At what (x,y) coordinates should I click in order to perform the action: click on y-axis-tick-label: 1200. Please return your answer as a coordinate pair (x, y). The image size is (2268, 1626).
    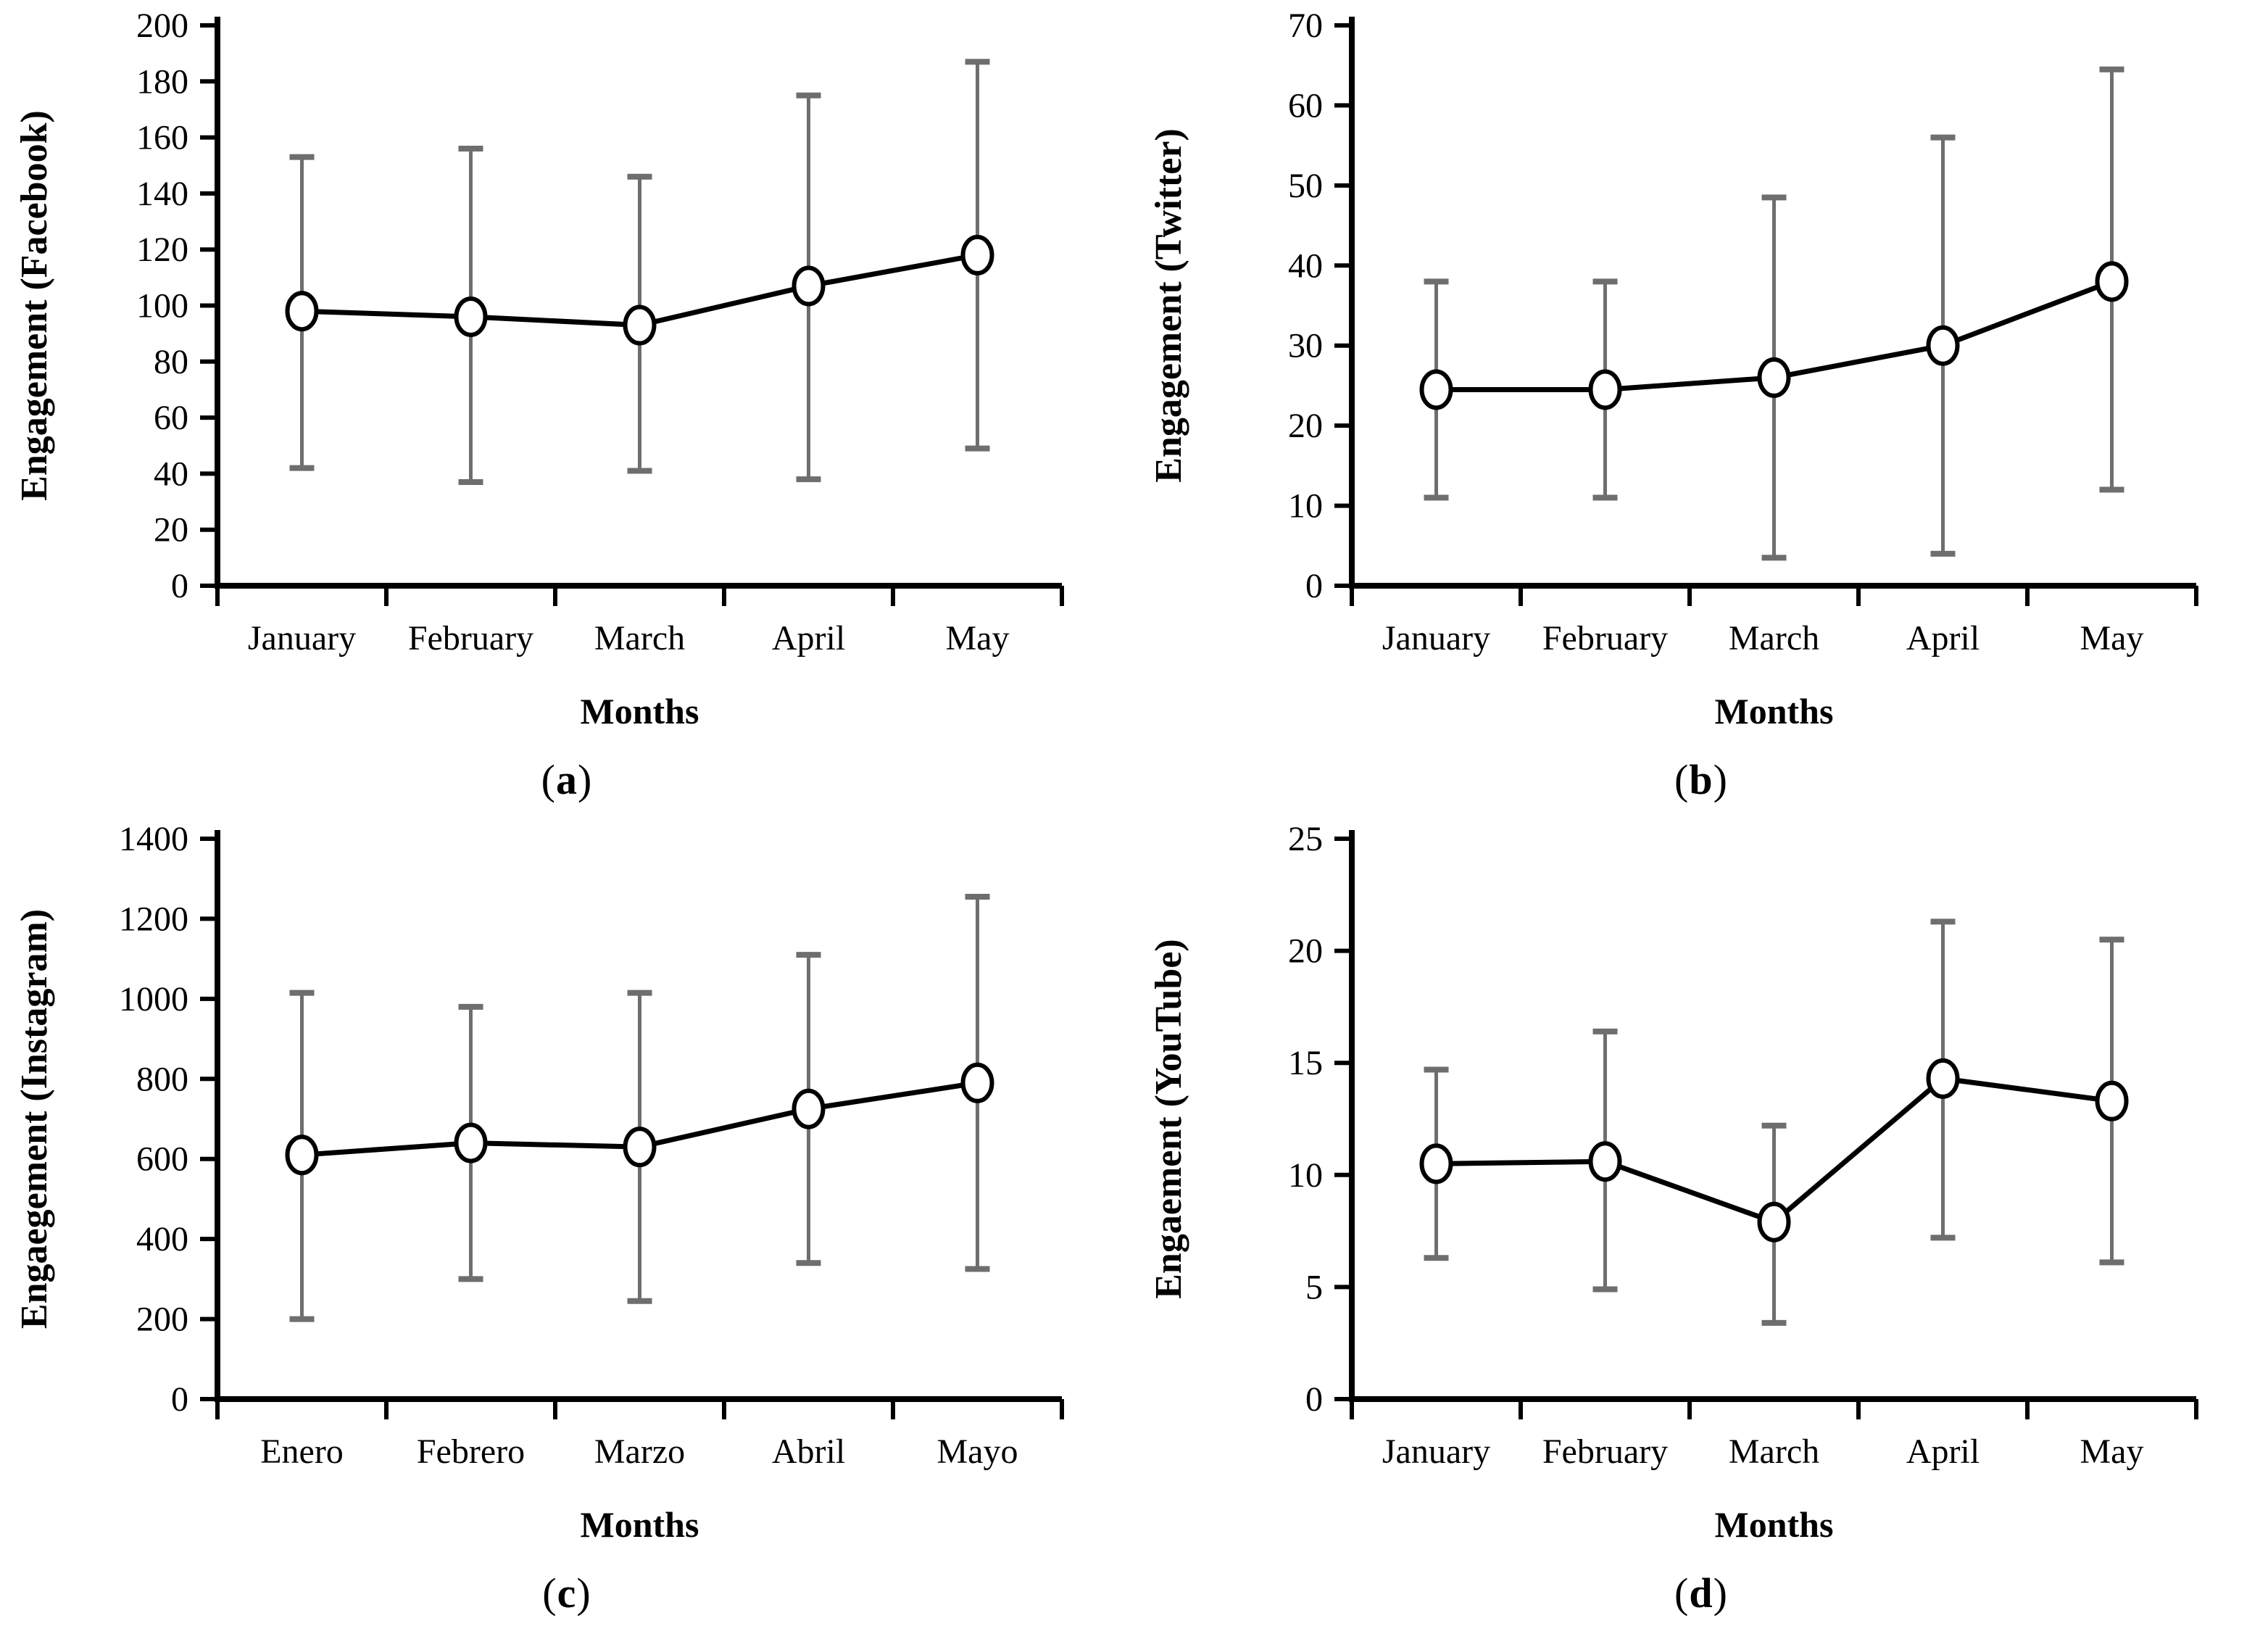
    Looking at the image, I should click on (153, 919).